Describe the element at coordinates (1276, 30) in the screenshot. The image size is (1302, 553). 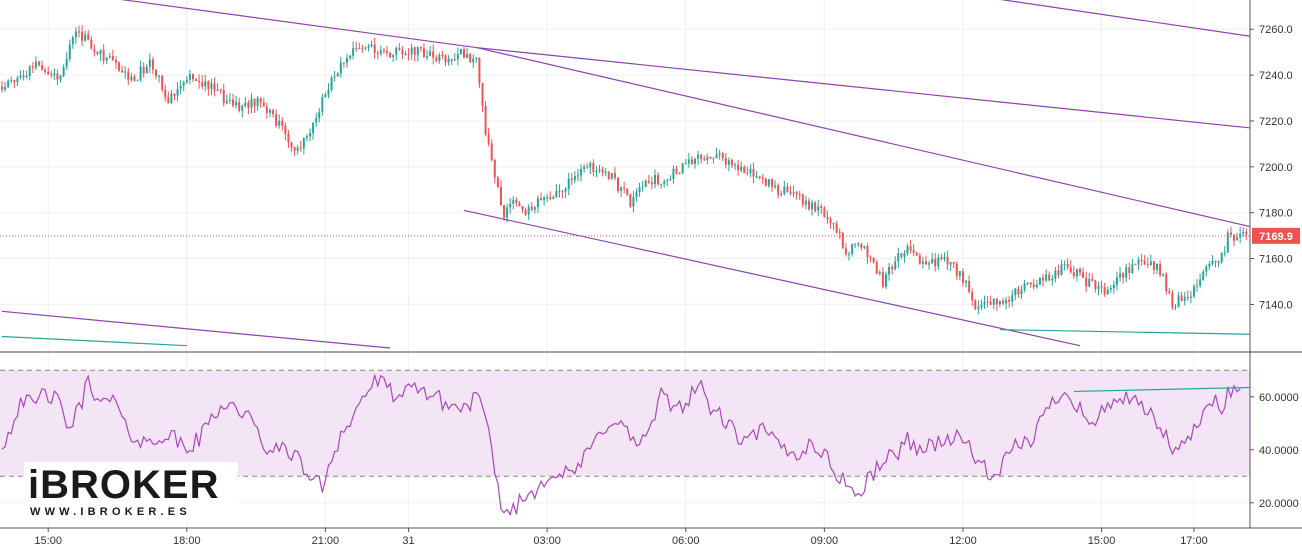
I see `price-tick-label: 7260.0` at that location.